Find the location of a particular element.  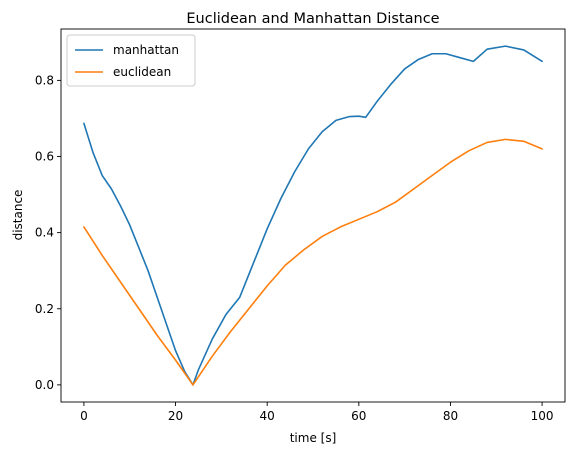

legend: manhattan euclidean is located at coordinates (131, 60).